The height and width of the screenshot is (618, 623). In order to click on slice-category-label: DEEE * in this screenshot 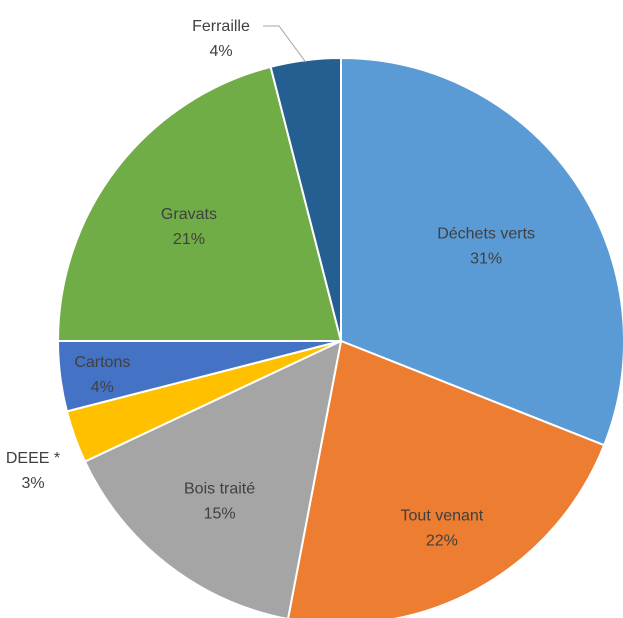, I will do `click(33, 458)`.